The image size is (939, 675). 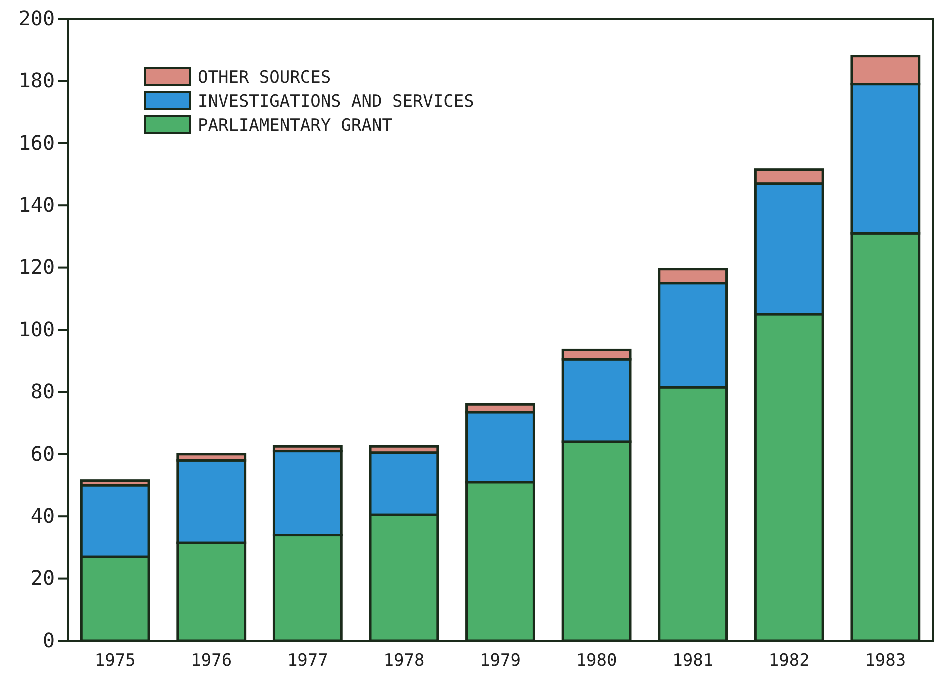 I want to click on x-tick-label: 1979, so click(x=500, y=661).